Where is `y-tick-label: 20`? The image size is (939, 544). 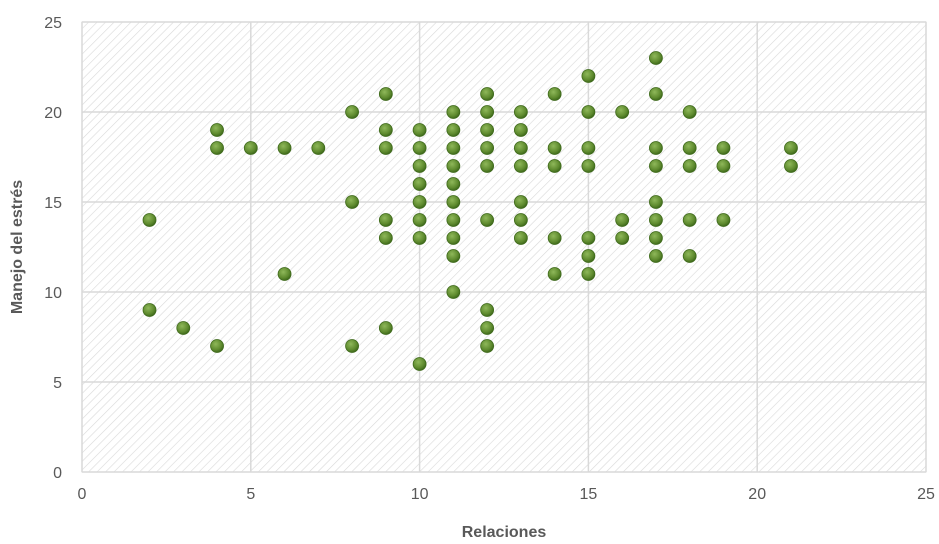
y-tick-label: 20 is located at coordinates (53, 113).